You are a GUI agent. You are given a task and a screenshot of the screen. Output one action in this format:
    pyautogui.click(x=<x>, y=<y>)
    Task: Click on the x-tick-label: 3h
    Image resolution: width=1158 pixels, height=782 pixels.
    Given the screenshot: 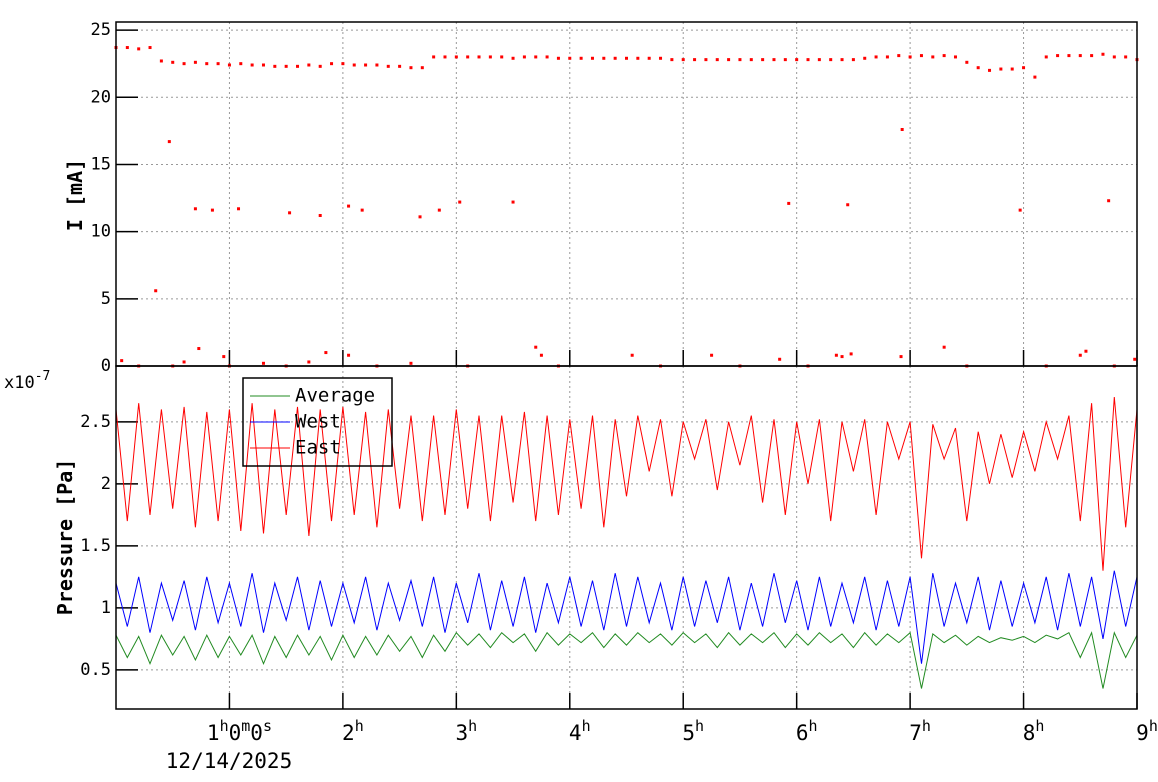 What is the action you would take?
    pyautogui.click(x=466, y=731)
    